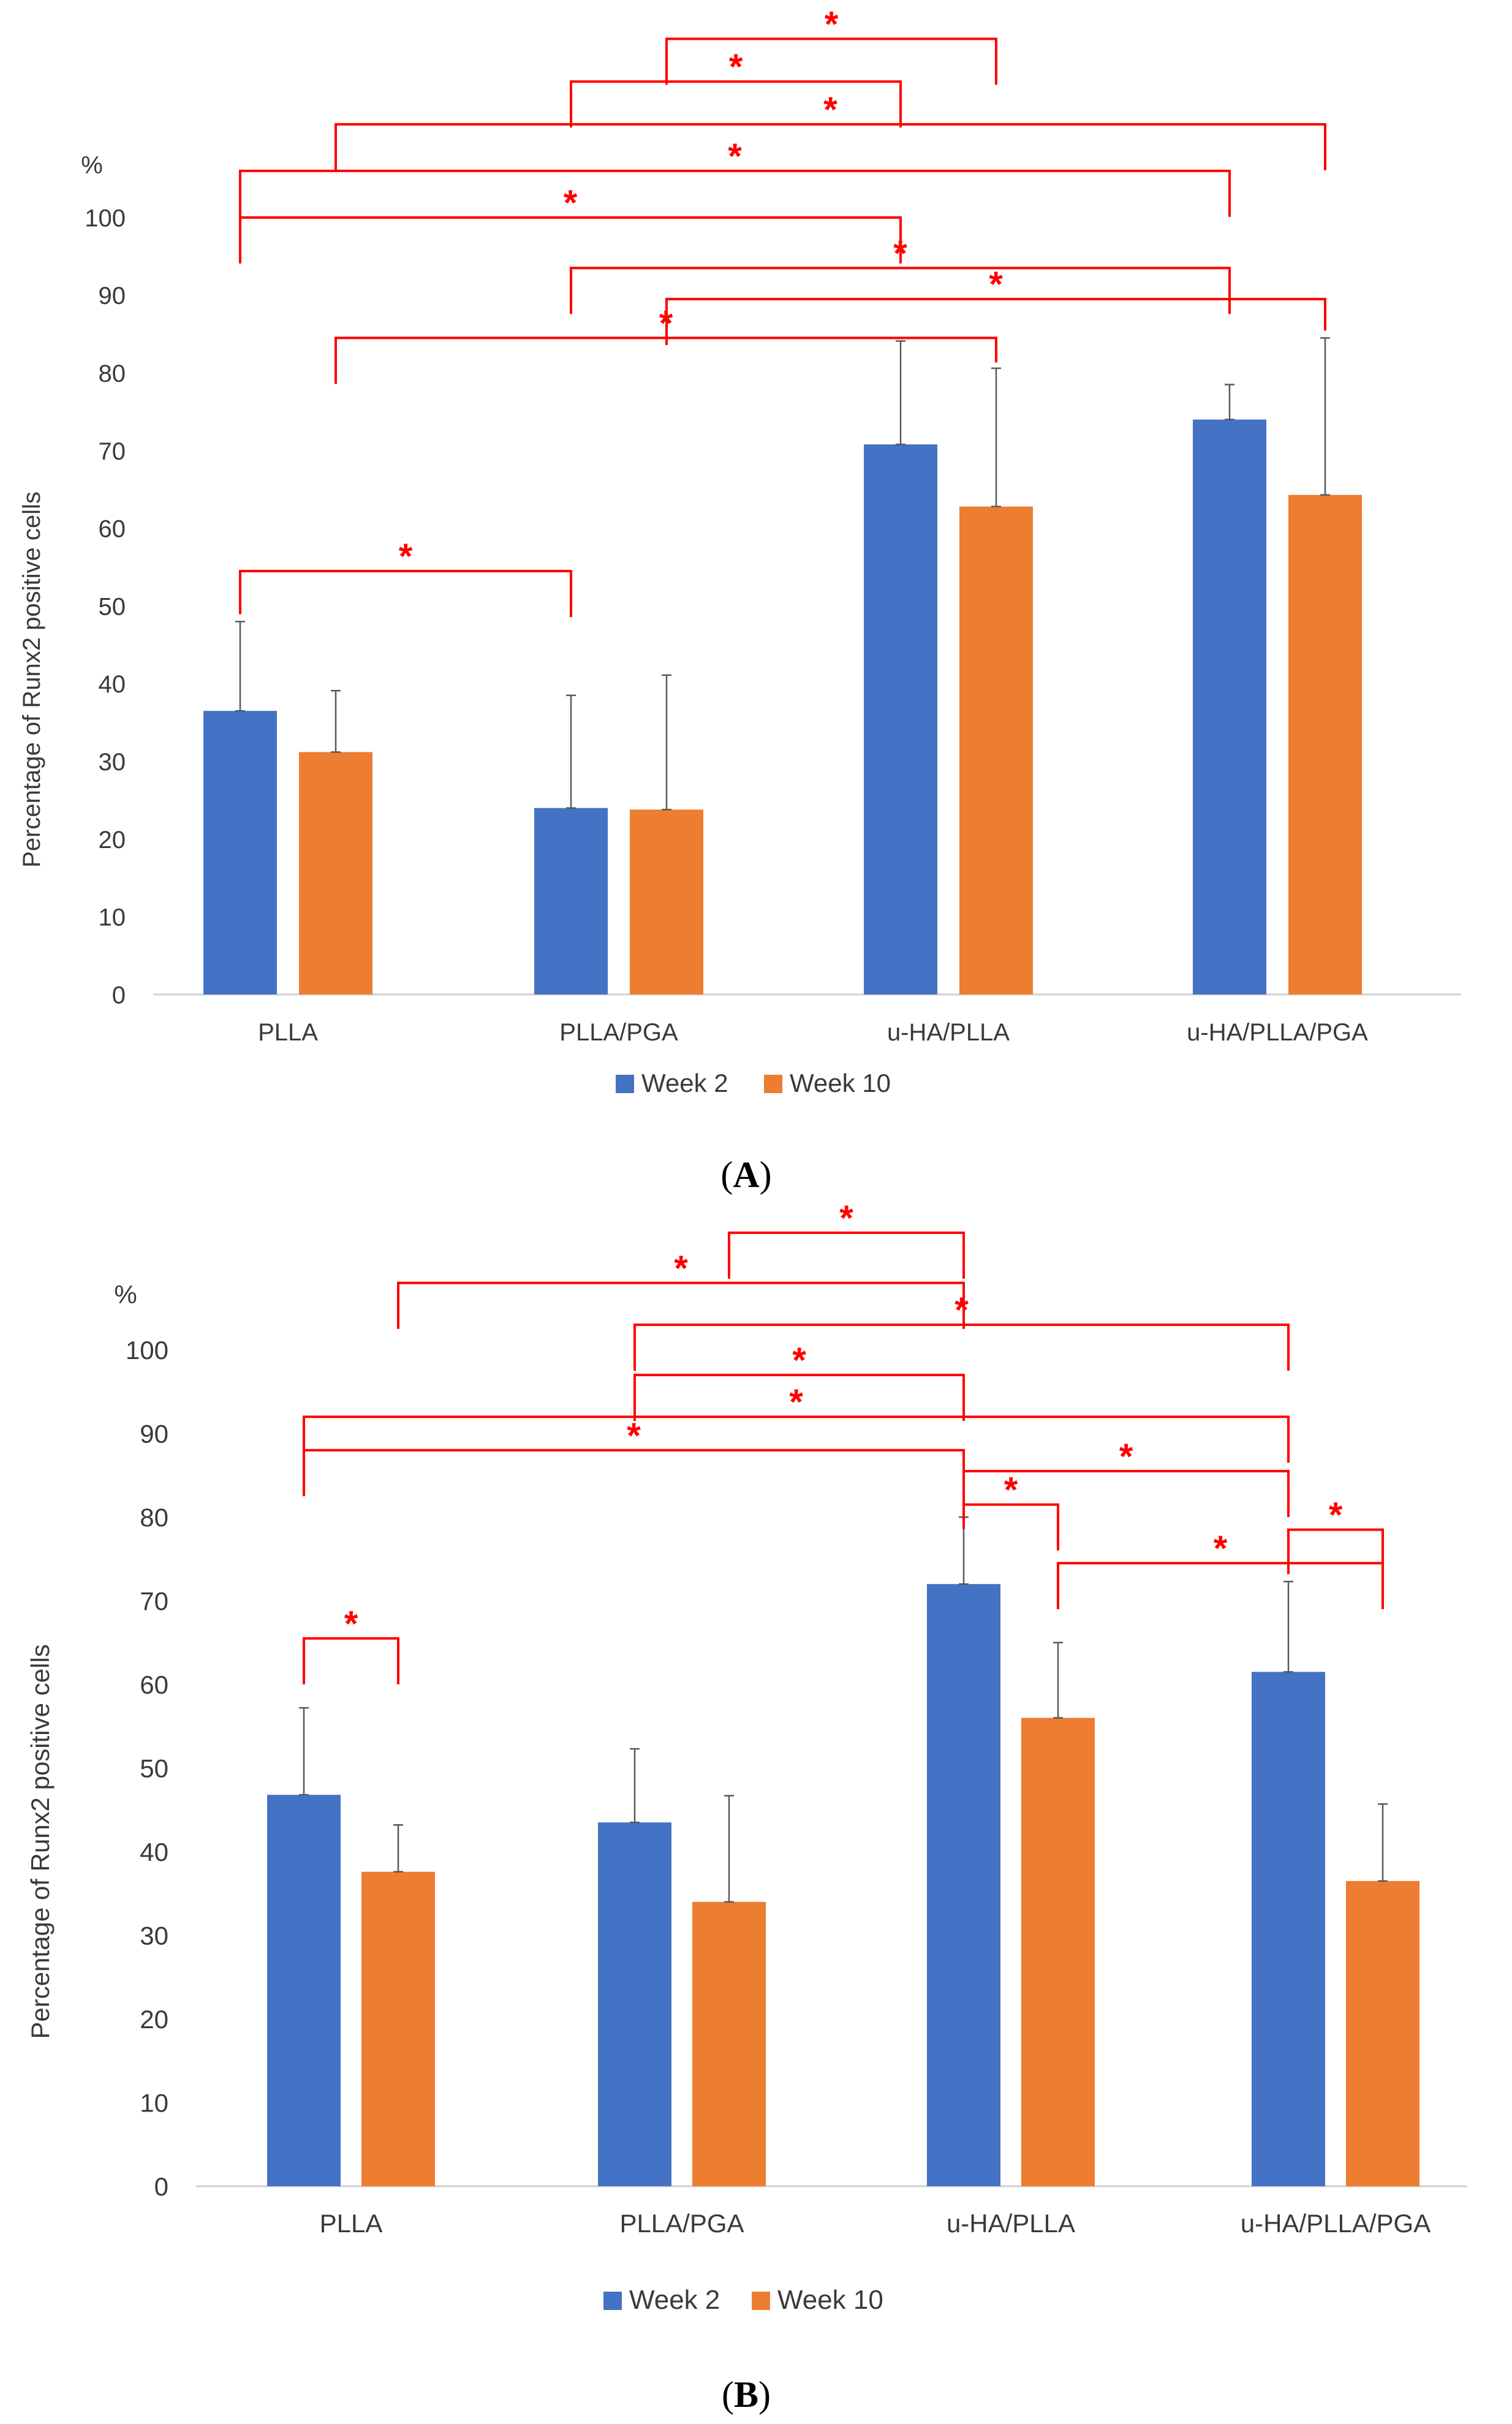  I want to click on panel-caption: (A), so click(745, 1174).